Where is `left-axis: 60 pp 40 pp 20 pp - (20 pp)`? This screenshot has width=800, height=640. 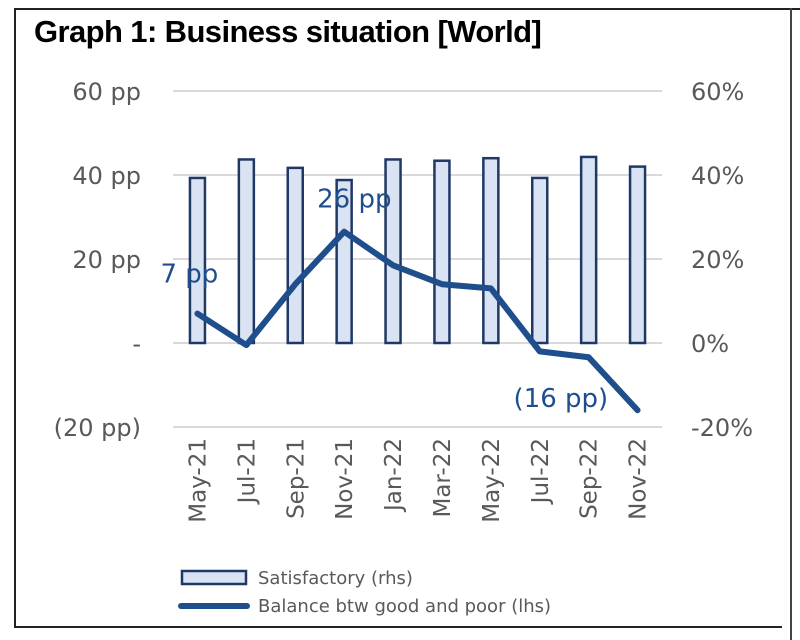 left-axis: 60 pp 40 pp 20 pp - (20 pp) is located at coordinates (97, 260).